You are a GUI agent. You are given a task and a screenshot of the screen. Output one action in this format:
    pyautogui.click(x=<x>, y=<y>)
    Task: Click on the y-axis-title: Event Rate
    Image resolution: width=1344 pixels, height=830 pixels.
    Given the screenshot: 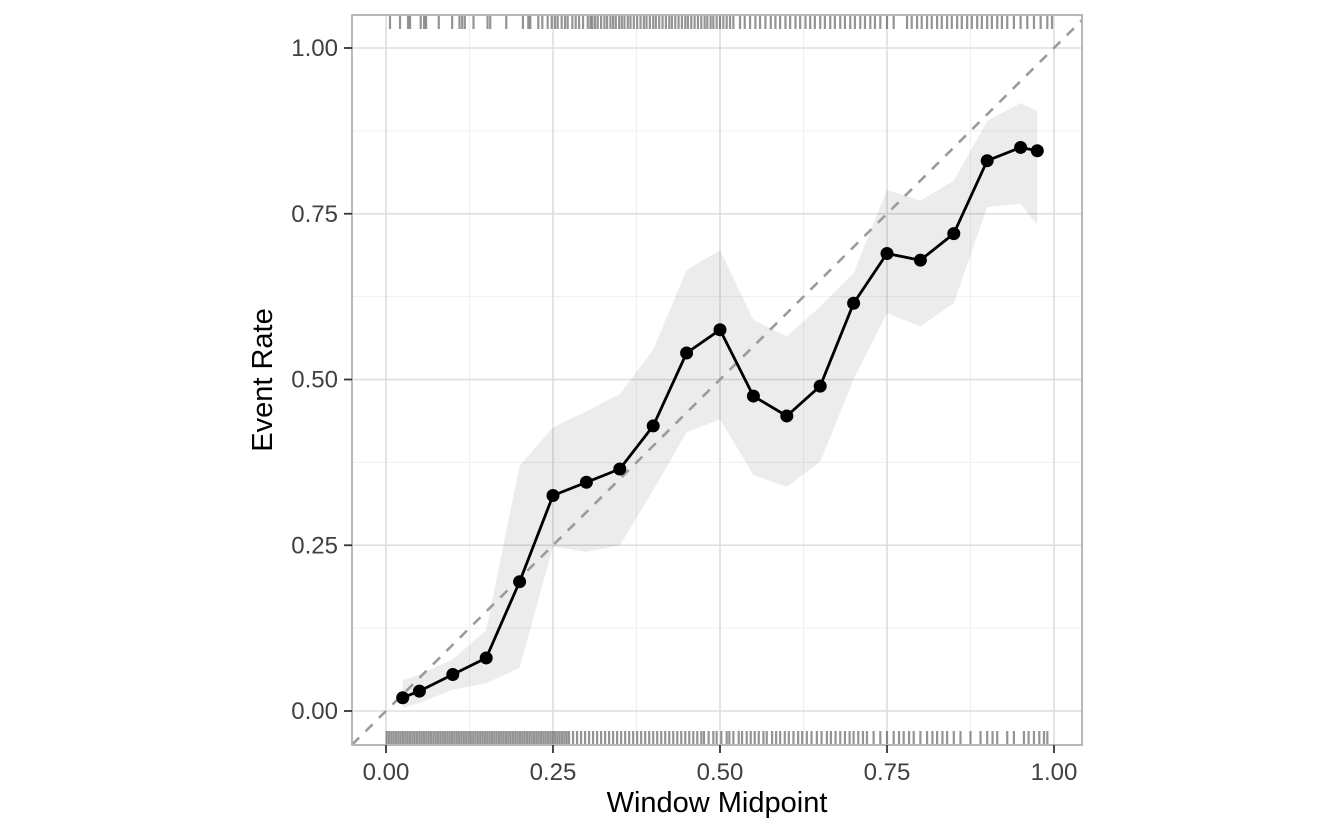 What is the action you would take?
    pyautogui.click(x=263, y=379)
    